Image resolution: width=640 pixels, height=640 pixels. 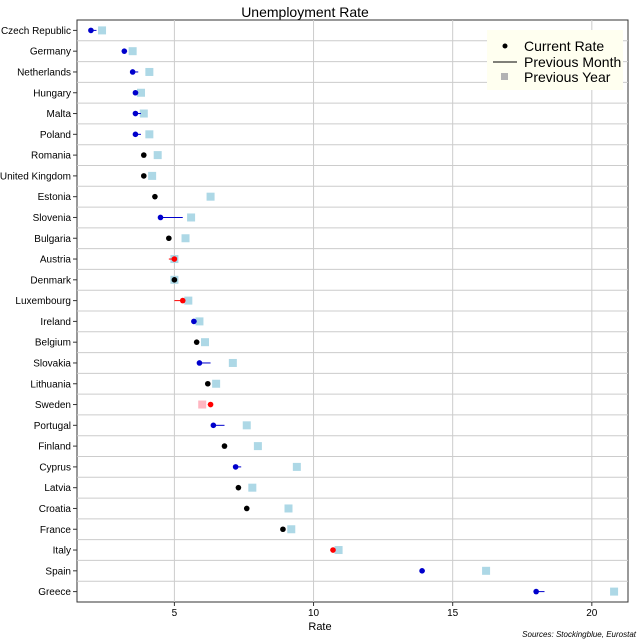 What do you see at coordinates (58, 571) in the screenshot?
I see `category-label-26: Spain` at bounding box center [58, 571].